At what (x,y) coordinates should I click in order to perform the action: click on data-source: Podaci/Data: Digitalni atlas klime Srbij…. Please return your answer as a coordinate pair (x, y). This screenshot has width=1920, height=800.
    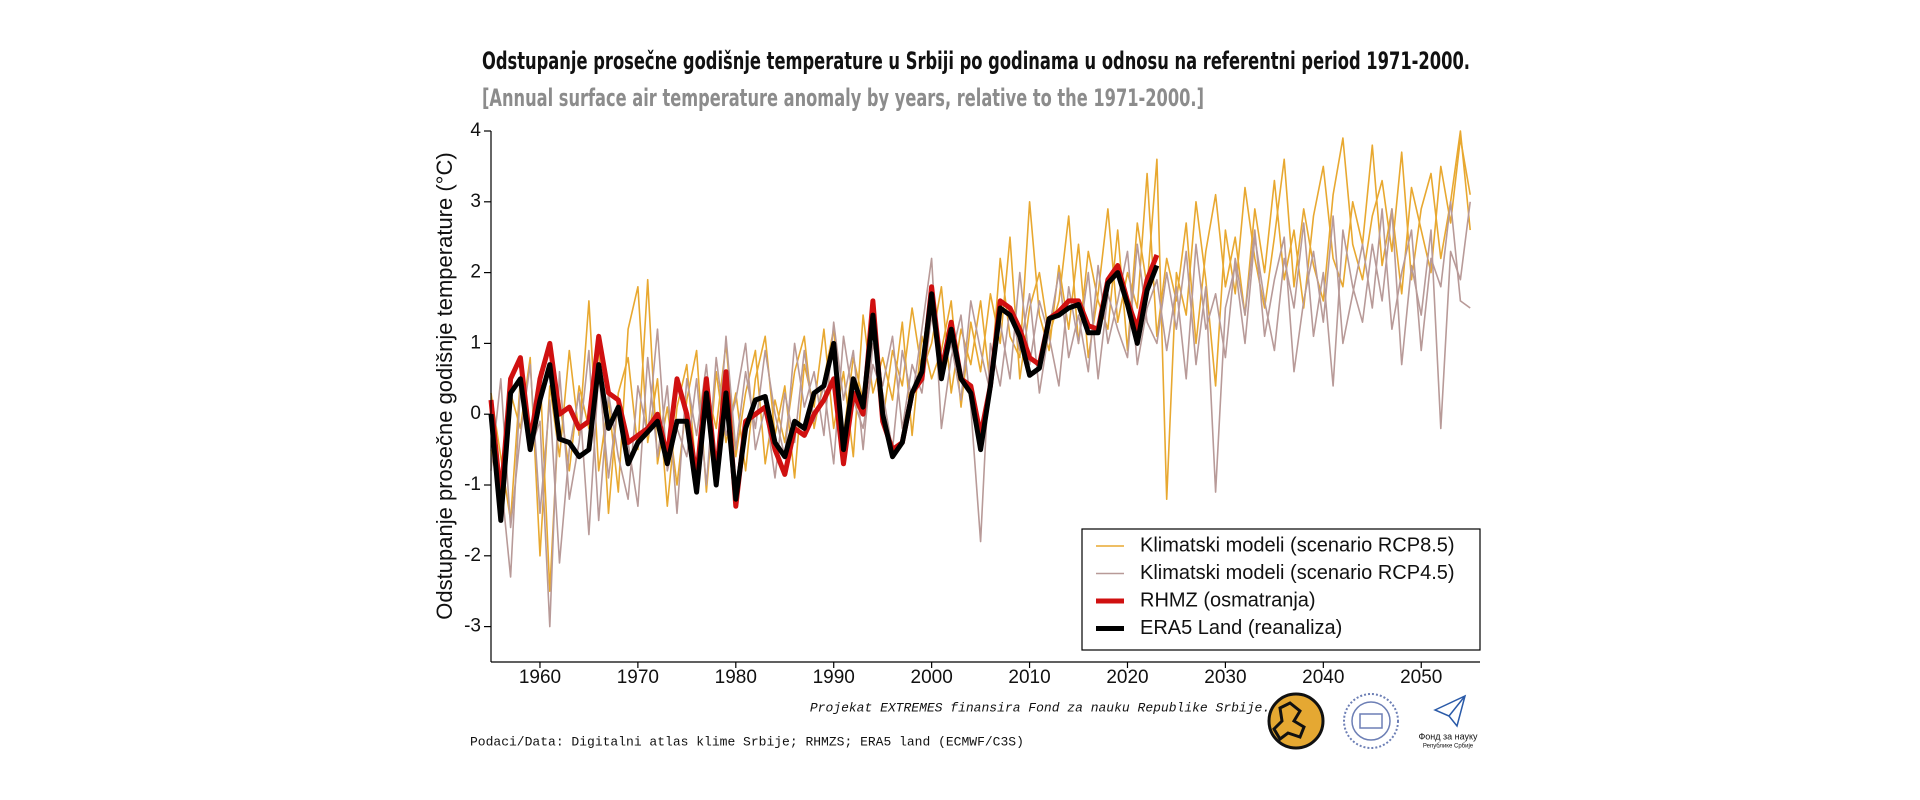
    Looking at the image, I should click on (747, 741).